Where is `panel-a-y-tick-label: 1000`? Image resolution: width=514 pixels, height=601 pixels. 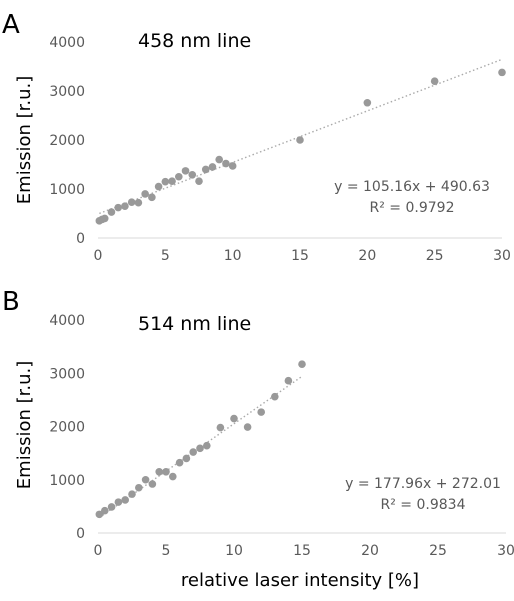
panel-a-y-tick-label: 1000 is located at coordinates (67, 190).